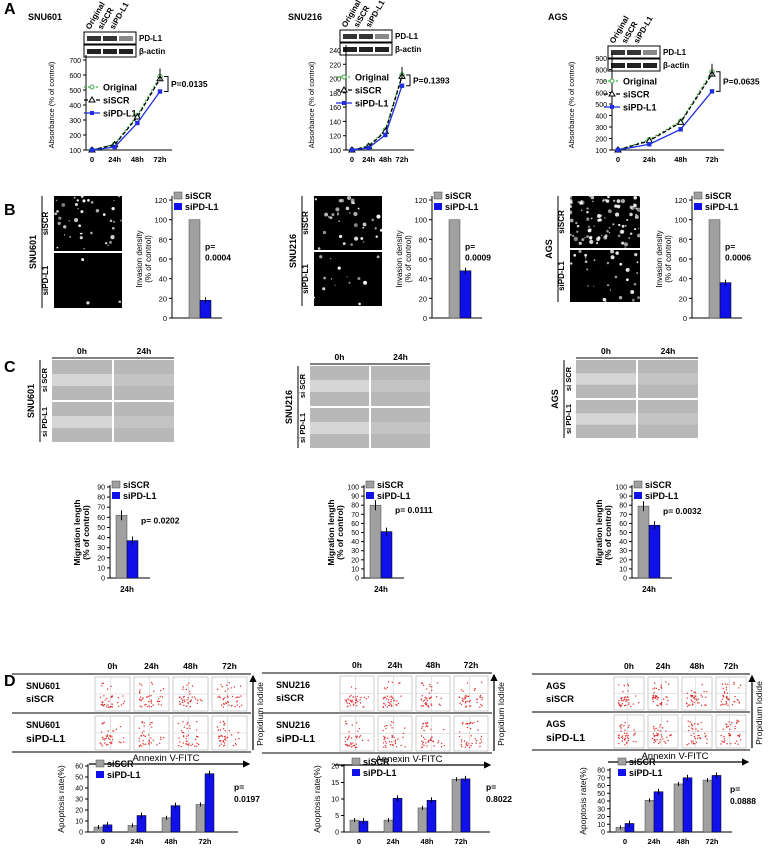 Image resolution: width=778 pixels, height=849 pixels. What do you see at coordinates (698, 206) in the screenshot?
I see `legend-swatch-sipdl1` at bounding box center [698, 206].